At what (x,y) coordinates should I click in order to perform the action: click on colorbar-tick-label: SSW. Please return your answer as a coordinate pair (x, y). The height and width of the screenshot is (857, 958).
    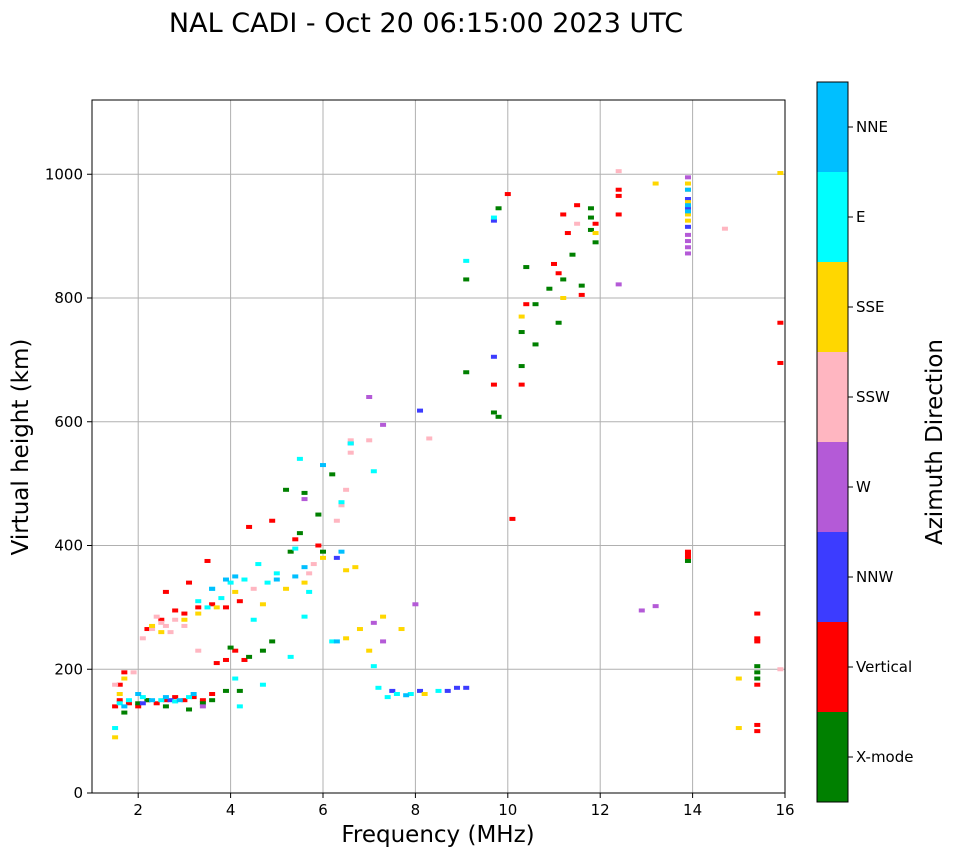
    Looking at the image, I should click on (873, 397).